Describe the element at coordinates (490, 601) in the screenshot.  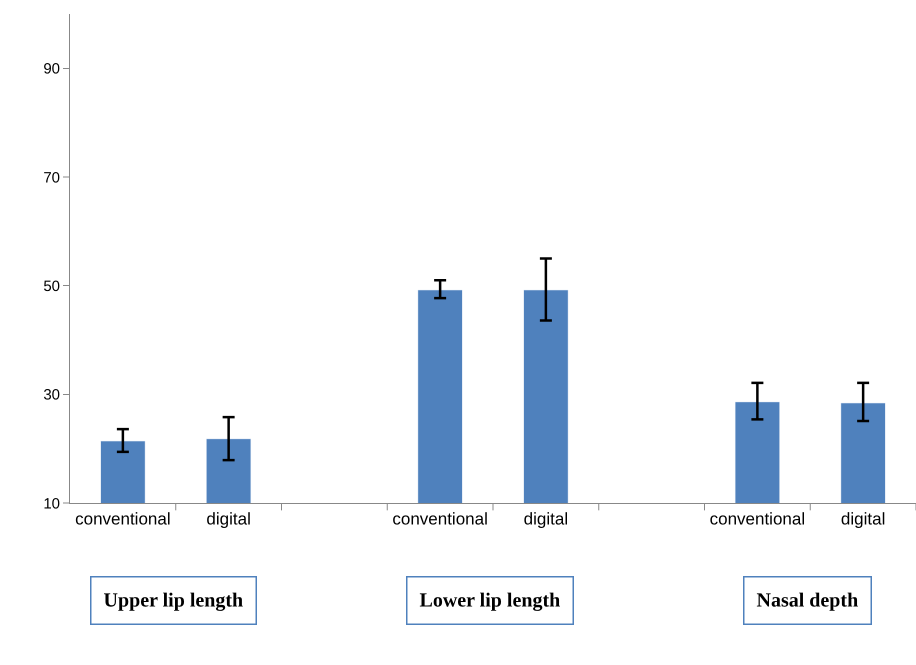
I see `text: Lower lip length` at that location.